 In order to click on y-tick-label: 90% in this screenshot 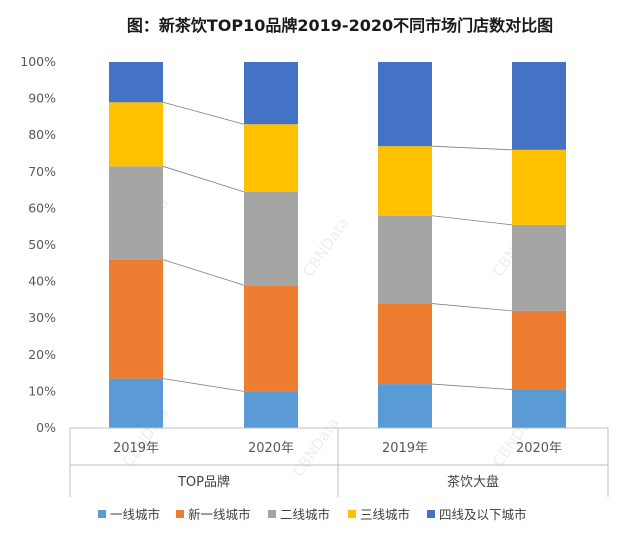, I will do `click(42, 98)`.